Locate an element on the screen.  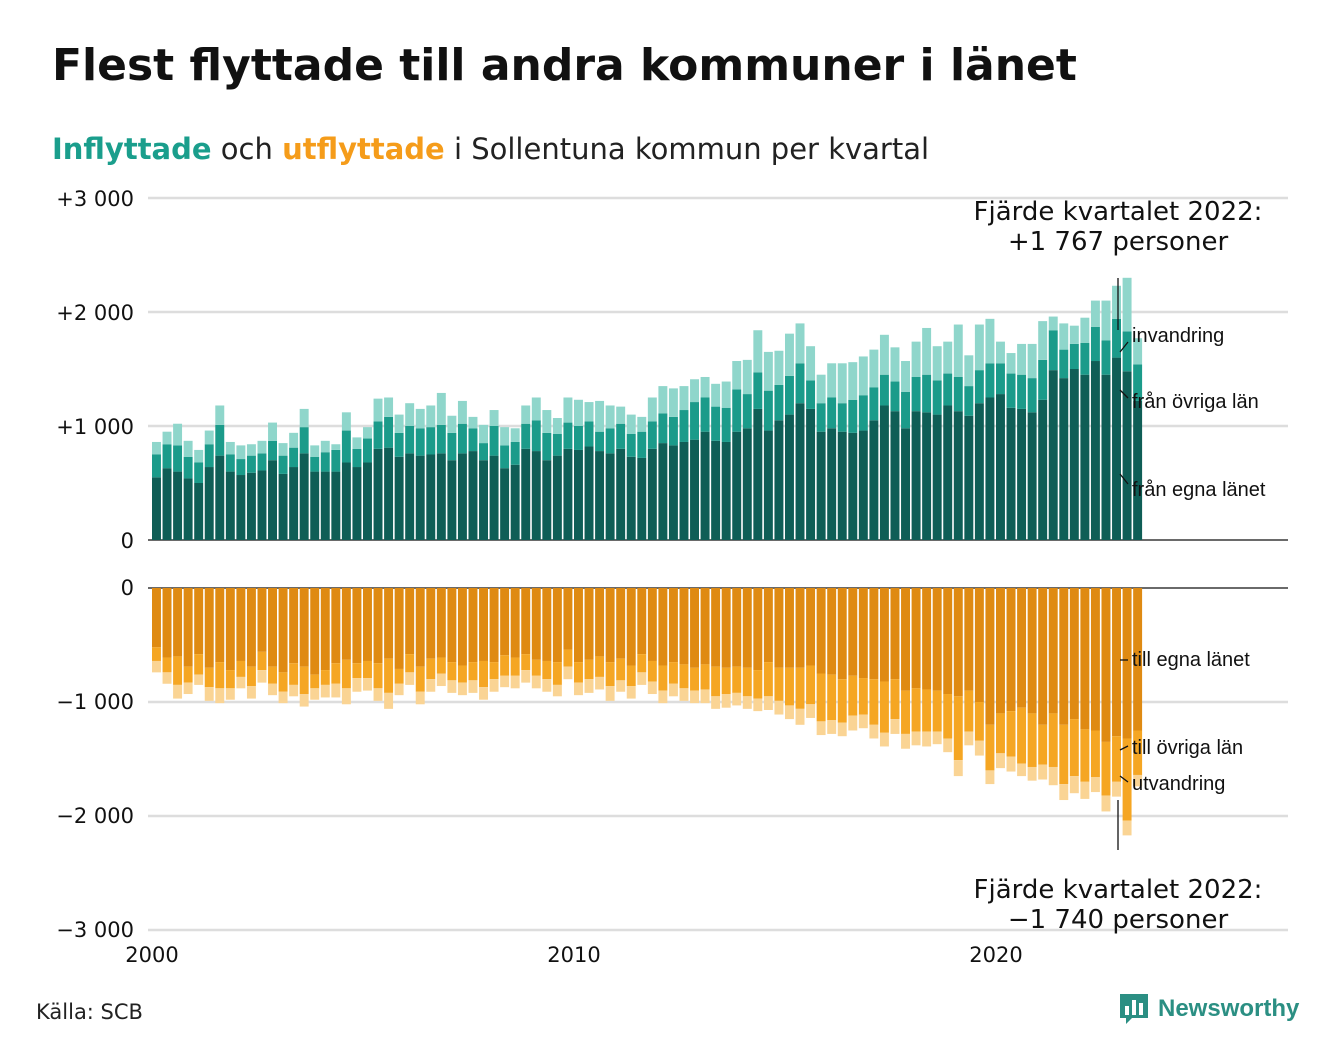
callout-bottom-line2: −1 740 personer is located at coordinates (1118, 920).